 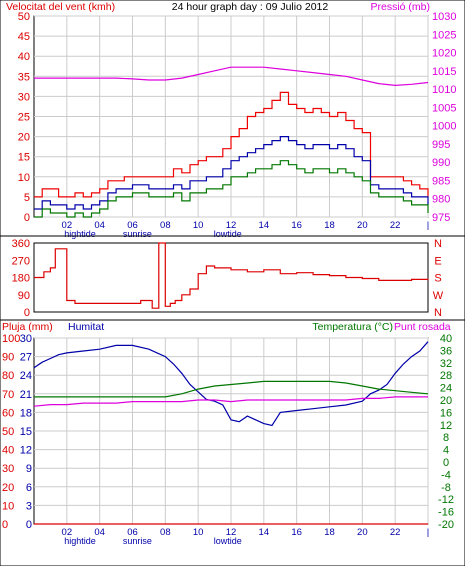 What do you see at coordinates (444, 108) in the screenshot?
I see `pressure-tick-label: 1005` at bounding box center [444, 108].